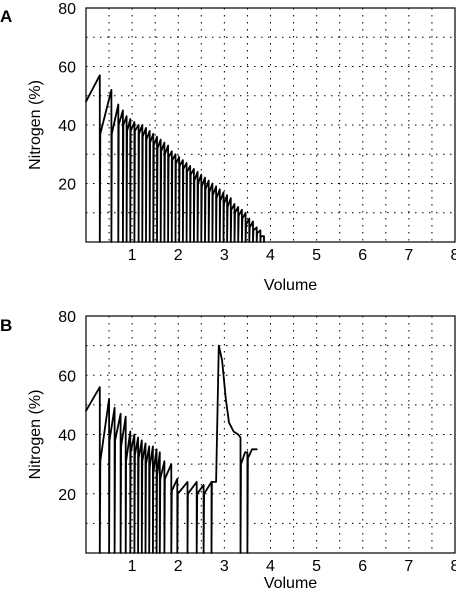 The image size is (456, 593). What do you see at coordinates (408, 255) in the screenshot?
I see `panel-a-x-tick-label: 7` at bounding box center [408, 255].